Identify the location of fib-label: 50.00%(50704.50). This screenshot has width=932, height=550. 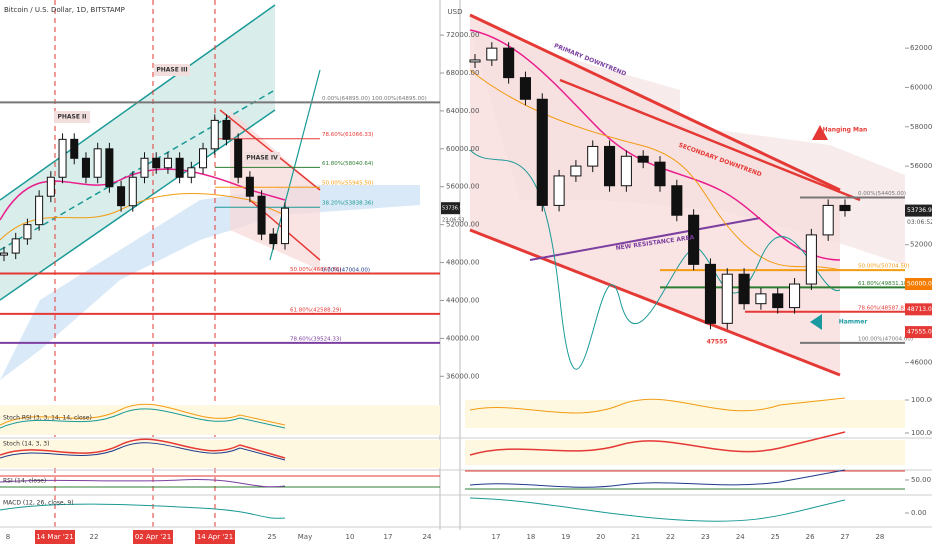
(884, 267).